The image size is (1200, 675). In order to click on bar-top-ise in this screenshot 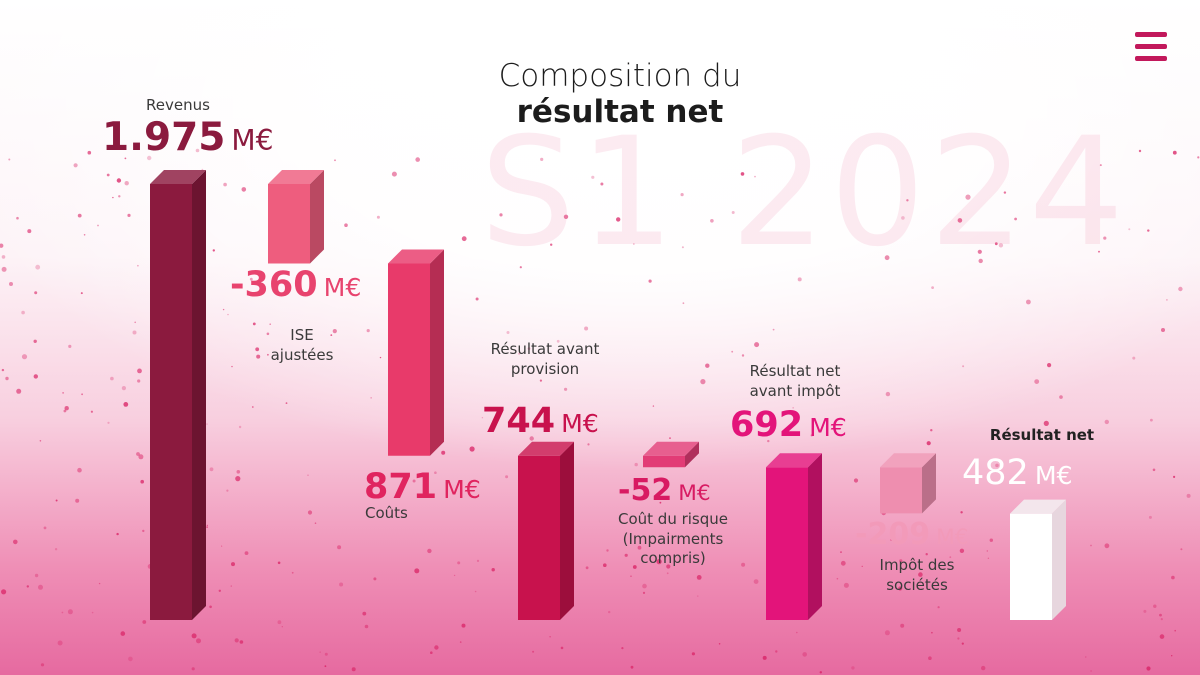, I will do `click(296, 177)`.